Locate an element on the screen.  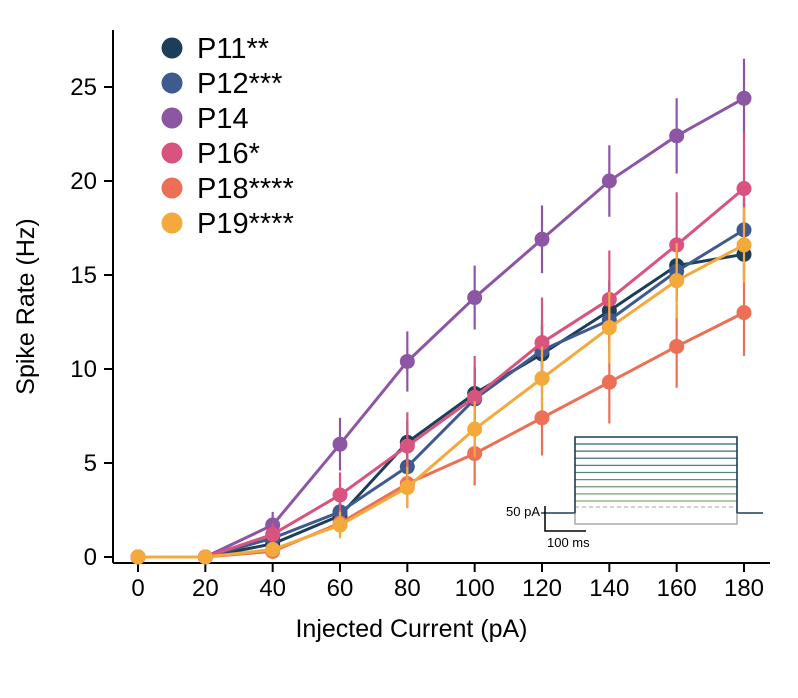
legend-label: P18**** is located at coordinates (245, 189).